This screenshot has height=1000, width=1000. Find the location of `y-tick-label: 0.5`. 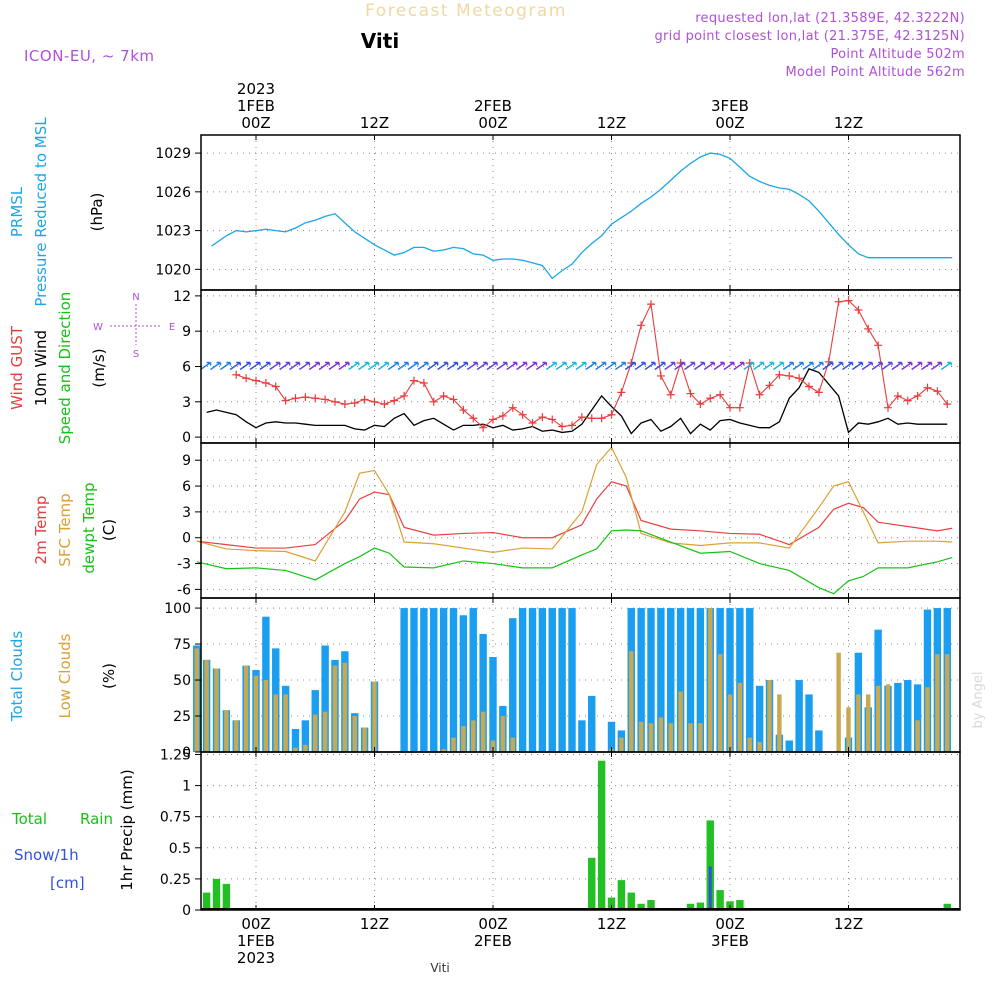

y-tick-label: 0.5 is located at coordinates (180, 849).